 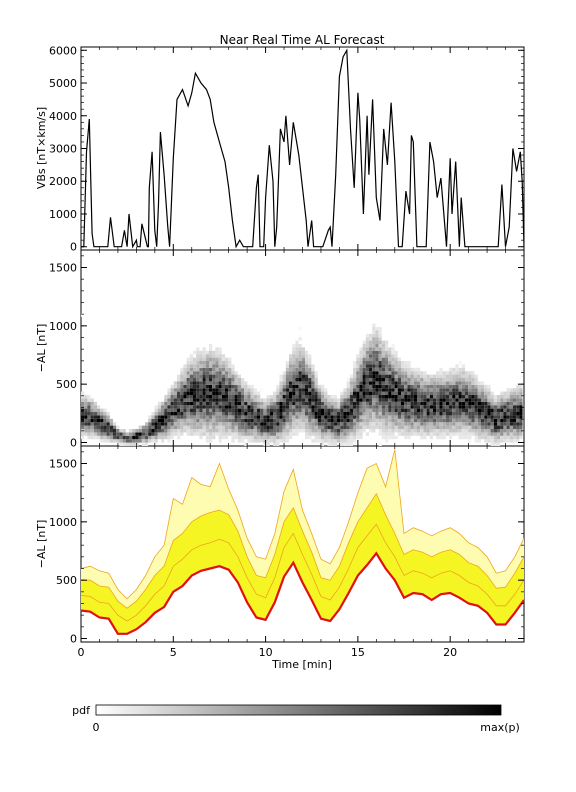 What do you see at coordinates (73, 443) in the screenshot?
I see `middle-ytick-label: 0` at bounding box center [73, 443].